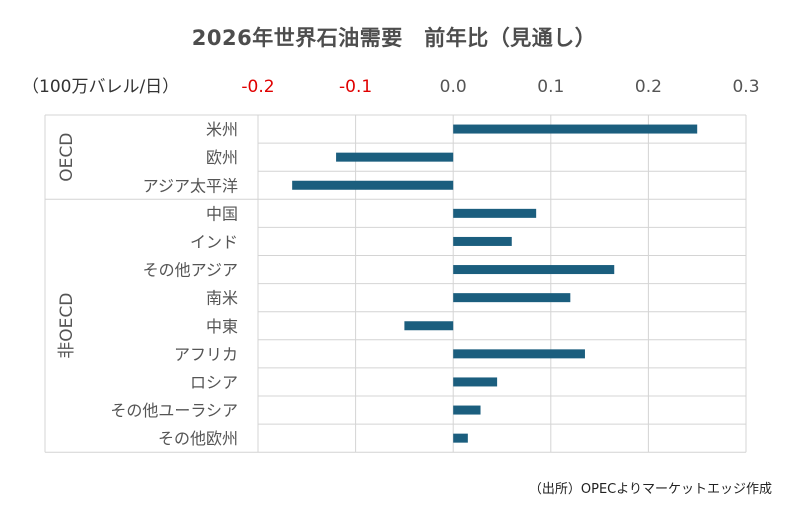 The width and height of the screenshot is (788, 508). I want to click on x-tick-label: 0.3, so click(745, 87).